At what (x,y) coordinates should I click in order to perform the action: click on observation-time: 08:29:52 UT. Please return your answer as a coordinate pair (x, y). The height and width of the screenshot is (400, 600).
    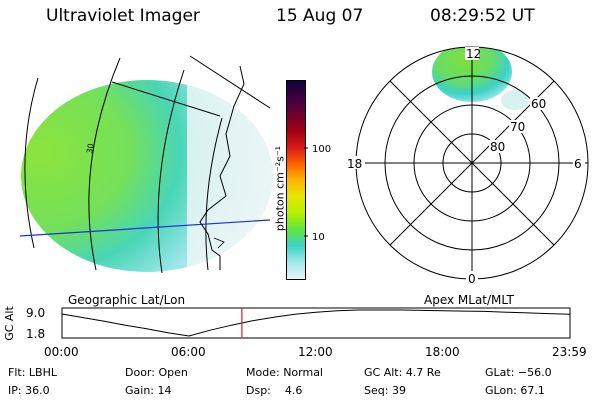
    Looking at the image, I should click on (482, 16).